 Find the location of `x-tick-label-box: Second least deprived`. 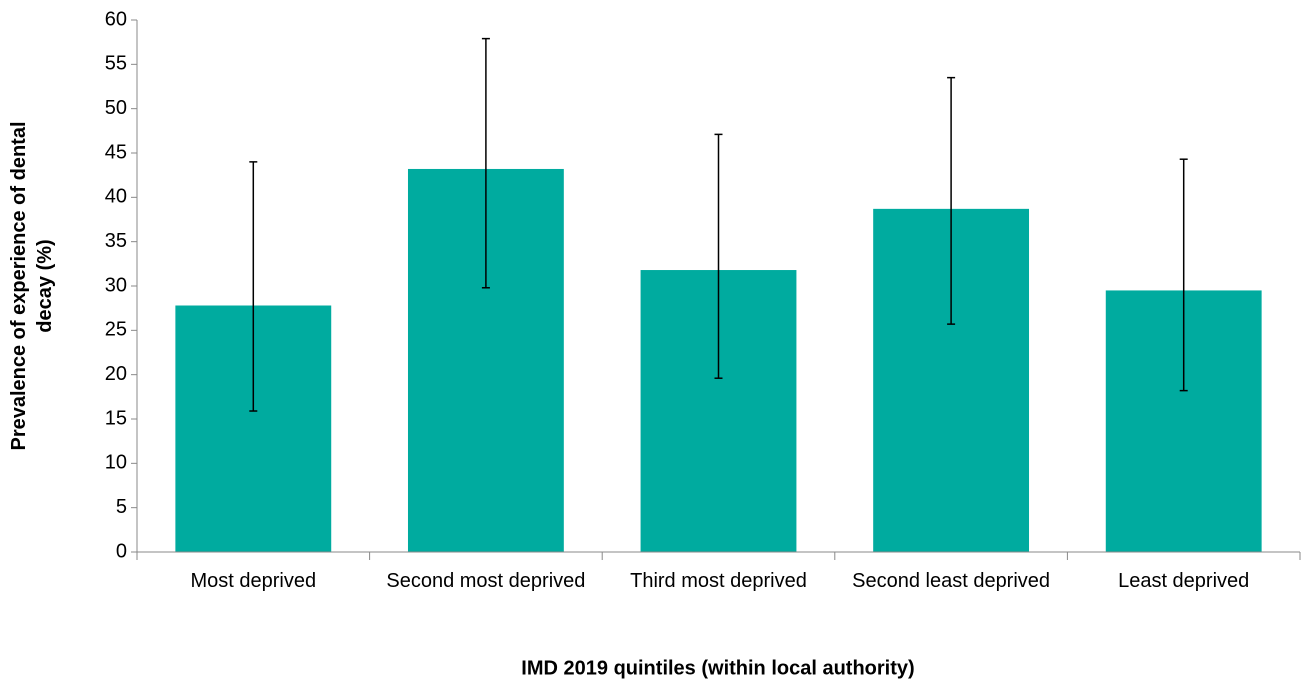

x-tick-label-box: Second least deprived is located at coordinates (951, 581).